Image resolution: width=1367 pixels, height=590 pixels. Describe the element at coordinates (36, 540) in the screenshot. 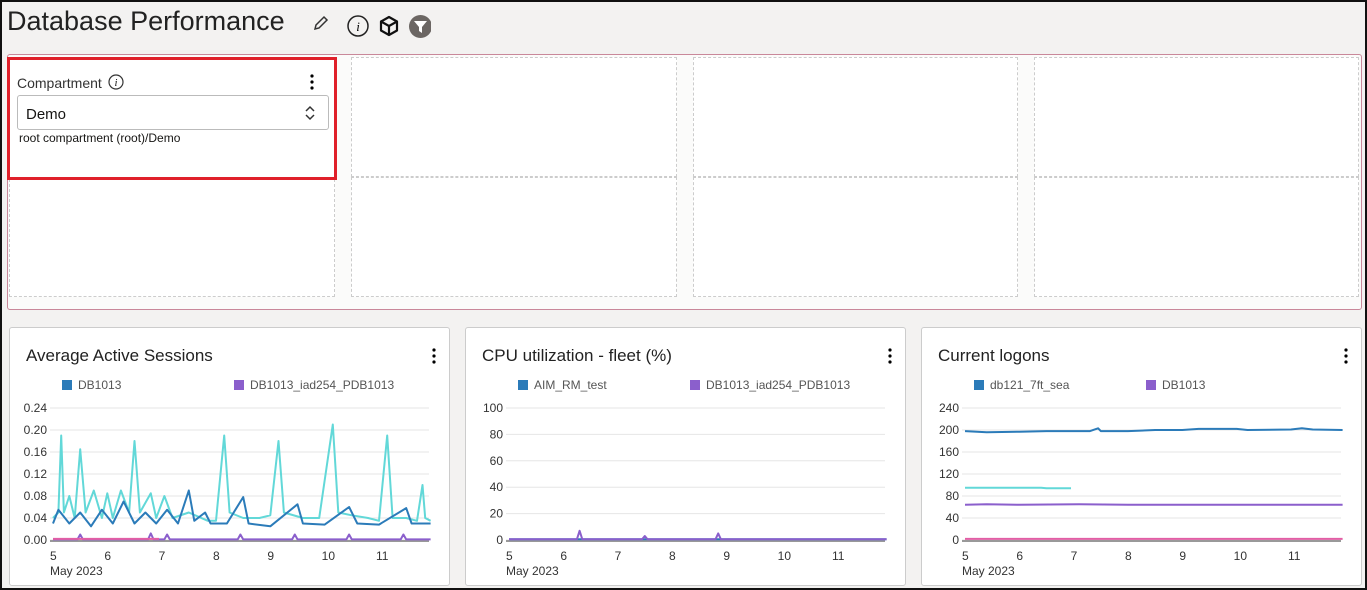

I see `y-tick-label: 0.00` at that location.